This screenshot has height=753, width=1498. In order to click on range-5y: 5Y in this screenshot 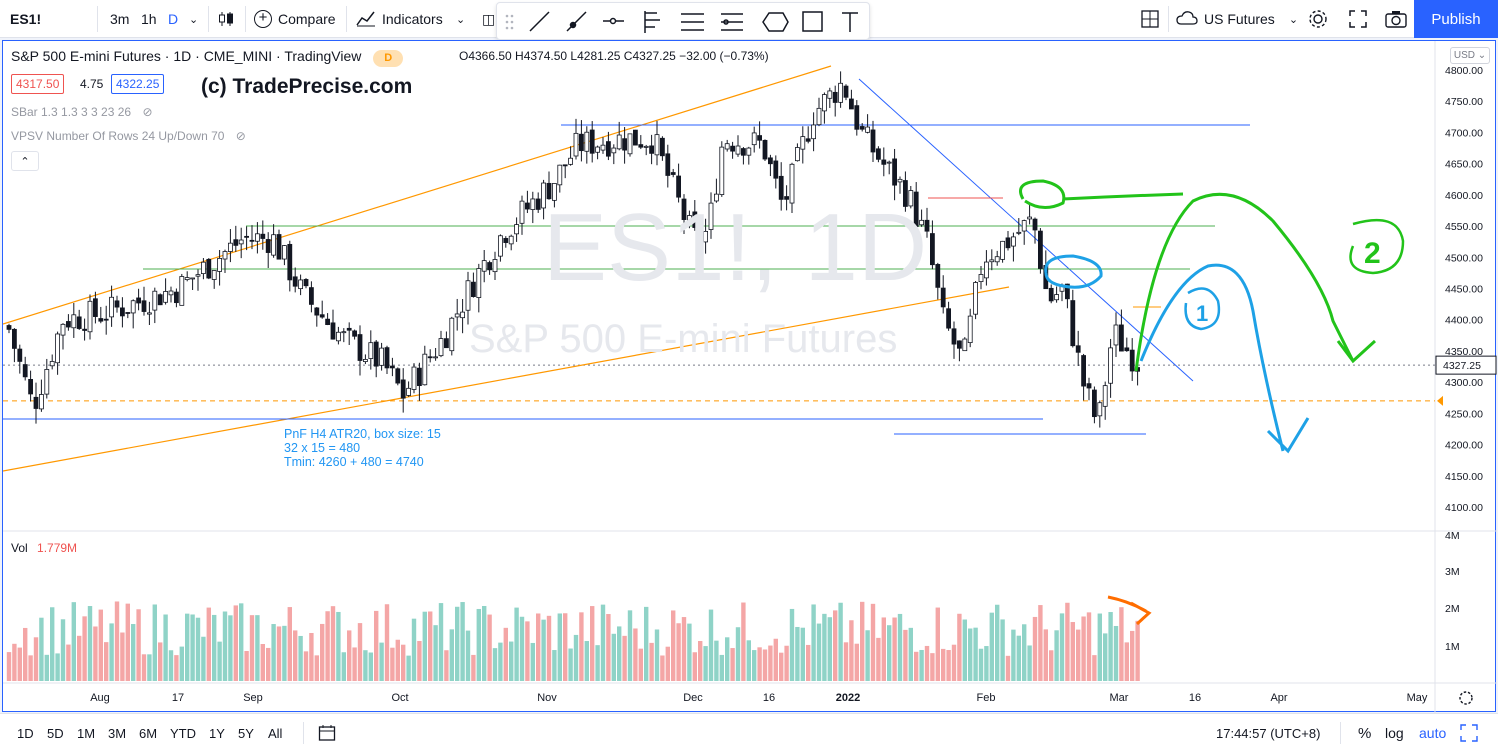, I will do `click(246, 733)`.